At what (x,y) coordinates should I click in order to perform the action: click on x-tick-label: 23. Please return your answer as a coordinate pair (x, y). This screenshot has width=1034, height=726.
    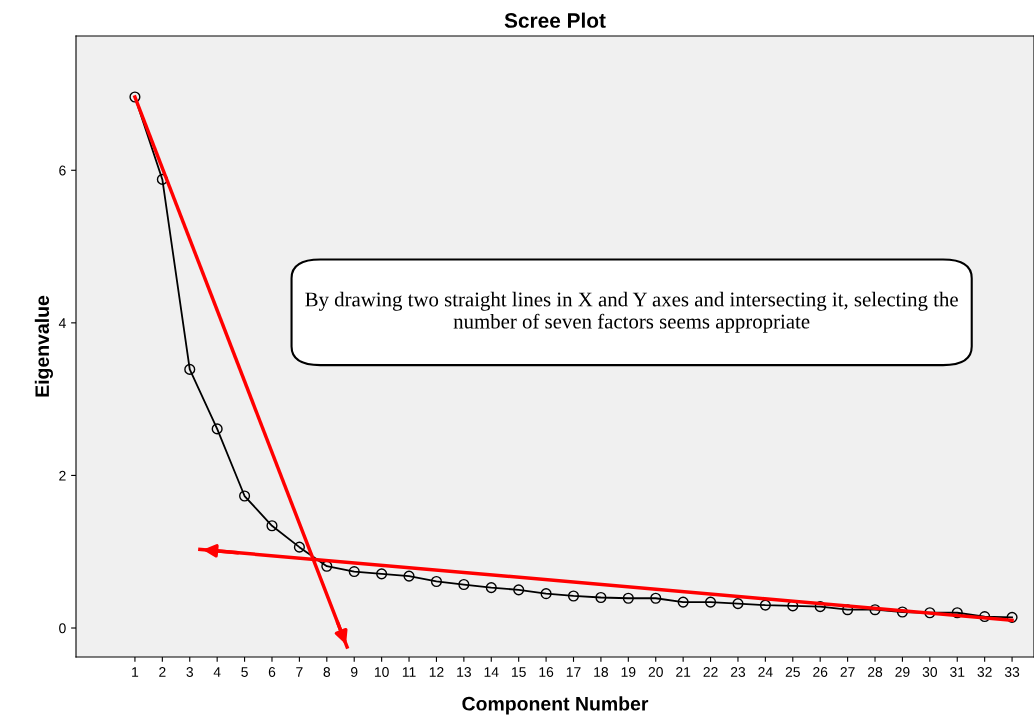
    Looking at the image, I should click on (738, 672).